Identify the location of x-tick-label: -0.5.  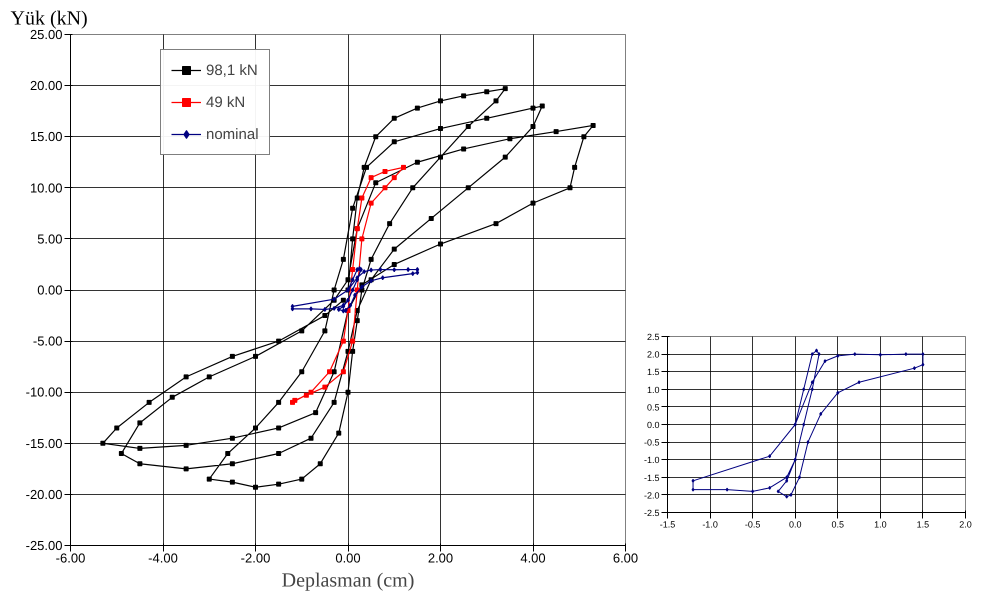
(752, 525).